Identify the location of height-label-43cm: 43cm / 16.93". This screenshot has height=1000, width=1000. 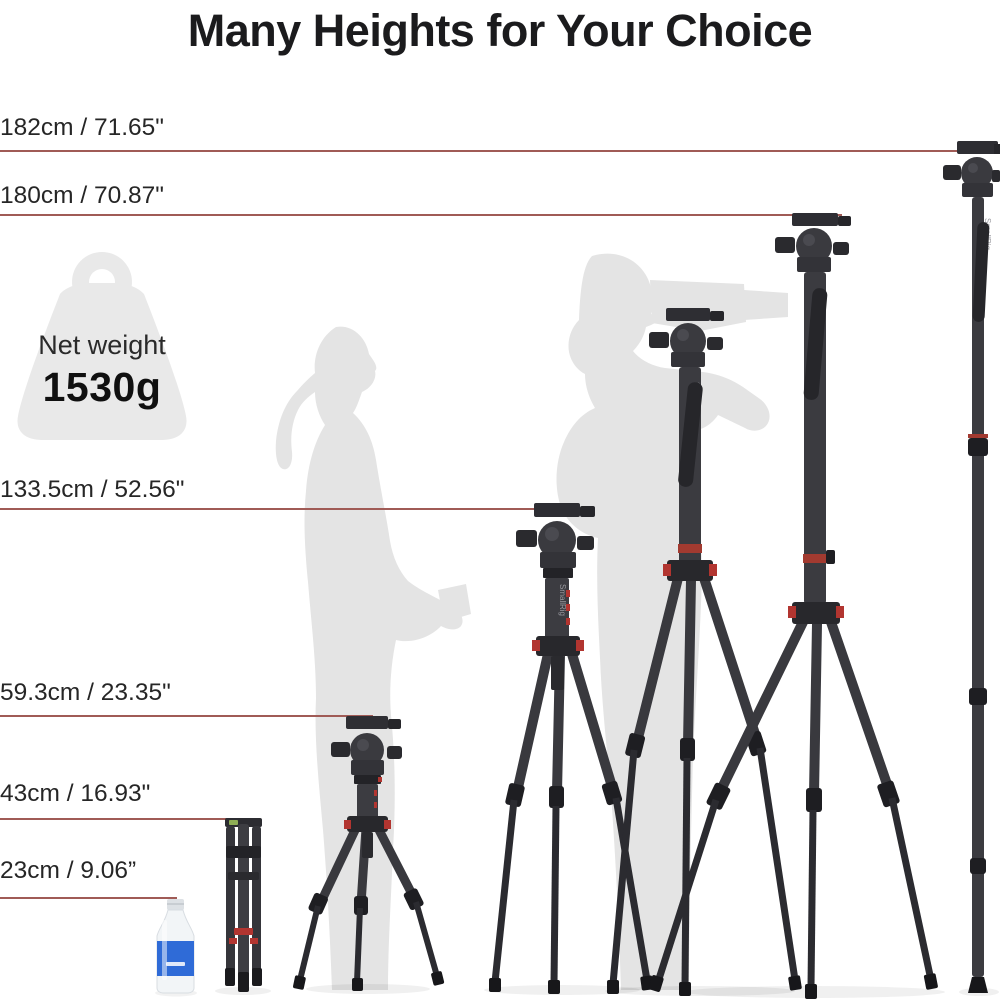
(75, 793).